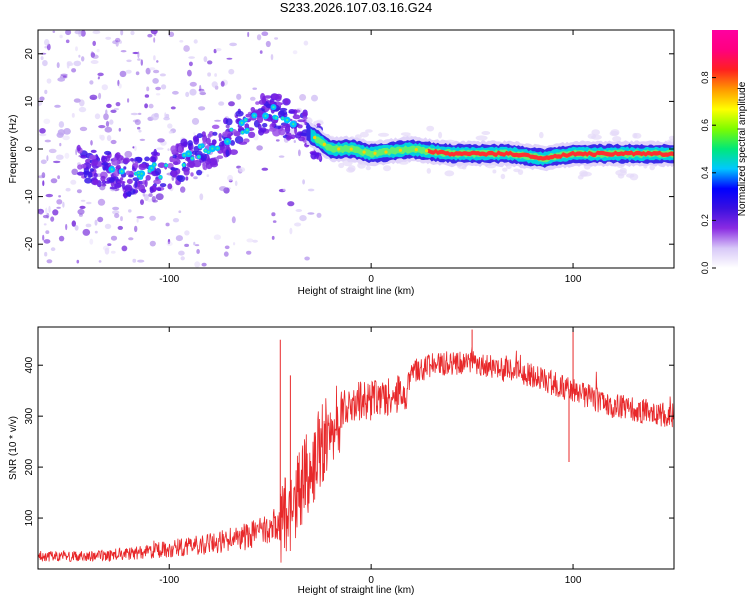 This screenshot has height=600, width=750. What do you see at coordinates (13, 149) in the screenshot?
I see `spectrogram-ylabel: Frequency (Hz)` at bounding box center [13, 149].